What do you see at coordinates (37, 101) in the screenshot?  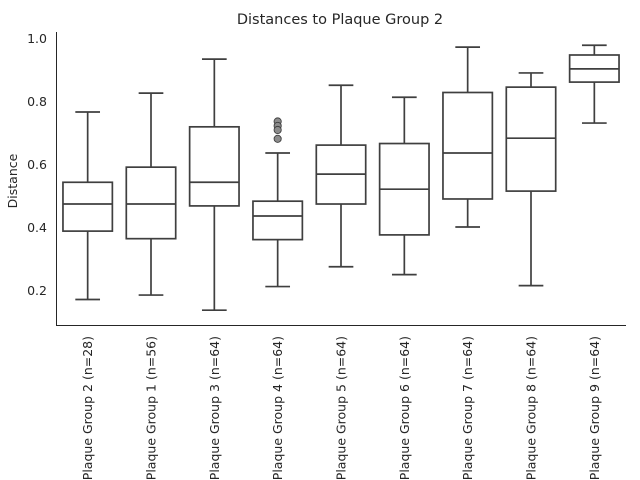 I see `y-tick-label: 0.8` at bounding box center [37, 101].